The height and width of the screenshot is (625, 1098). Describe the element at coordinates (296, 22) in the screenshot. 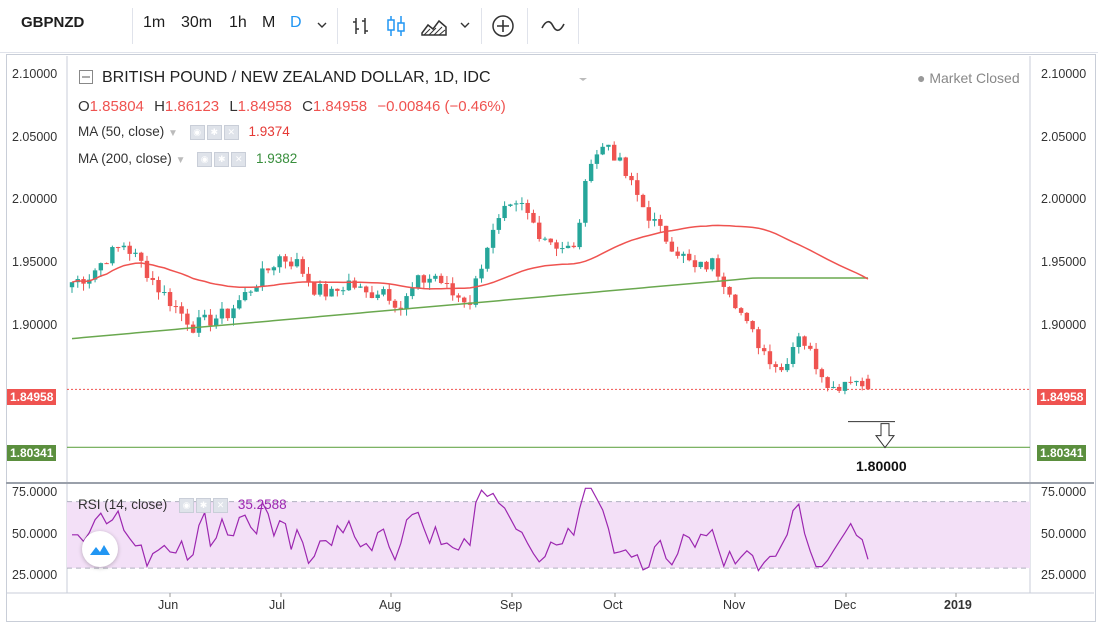

I see `interval-day: D` at that location.